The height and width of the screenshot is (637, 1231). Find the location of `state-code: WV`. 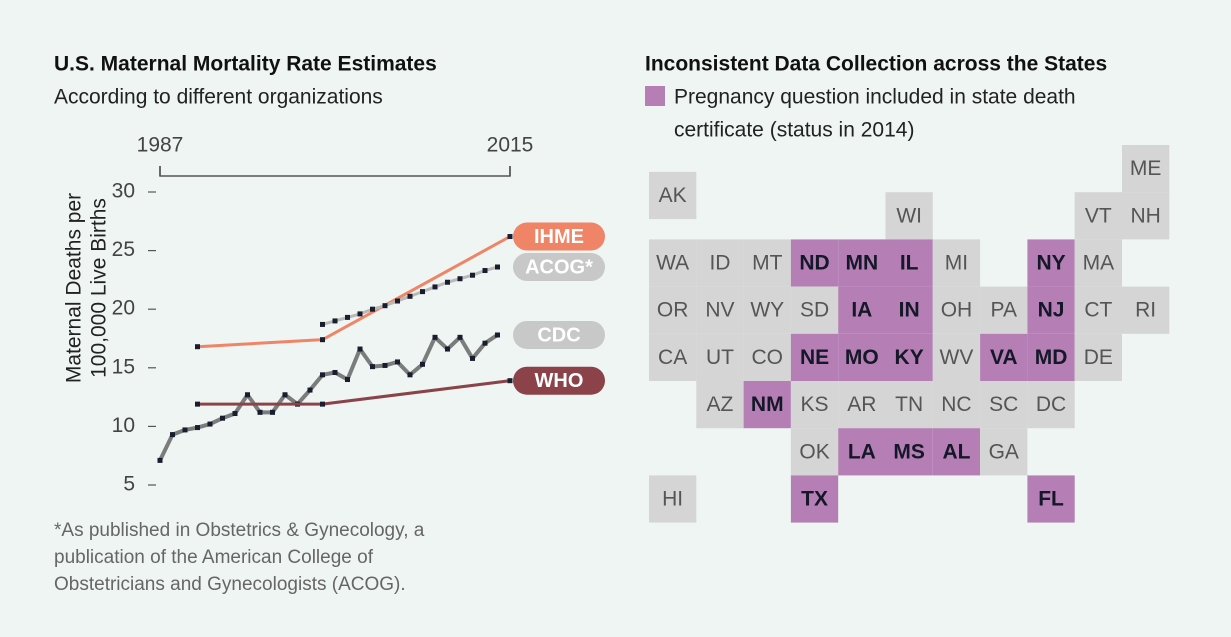

state-code: WV is located at coordinates (957, 357).